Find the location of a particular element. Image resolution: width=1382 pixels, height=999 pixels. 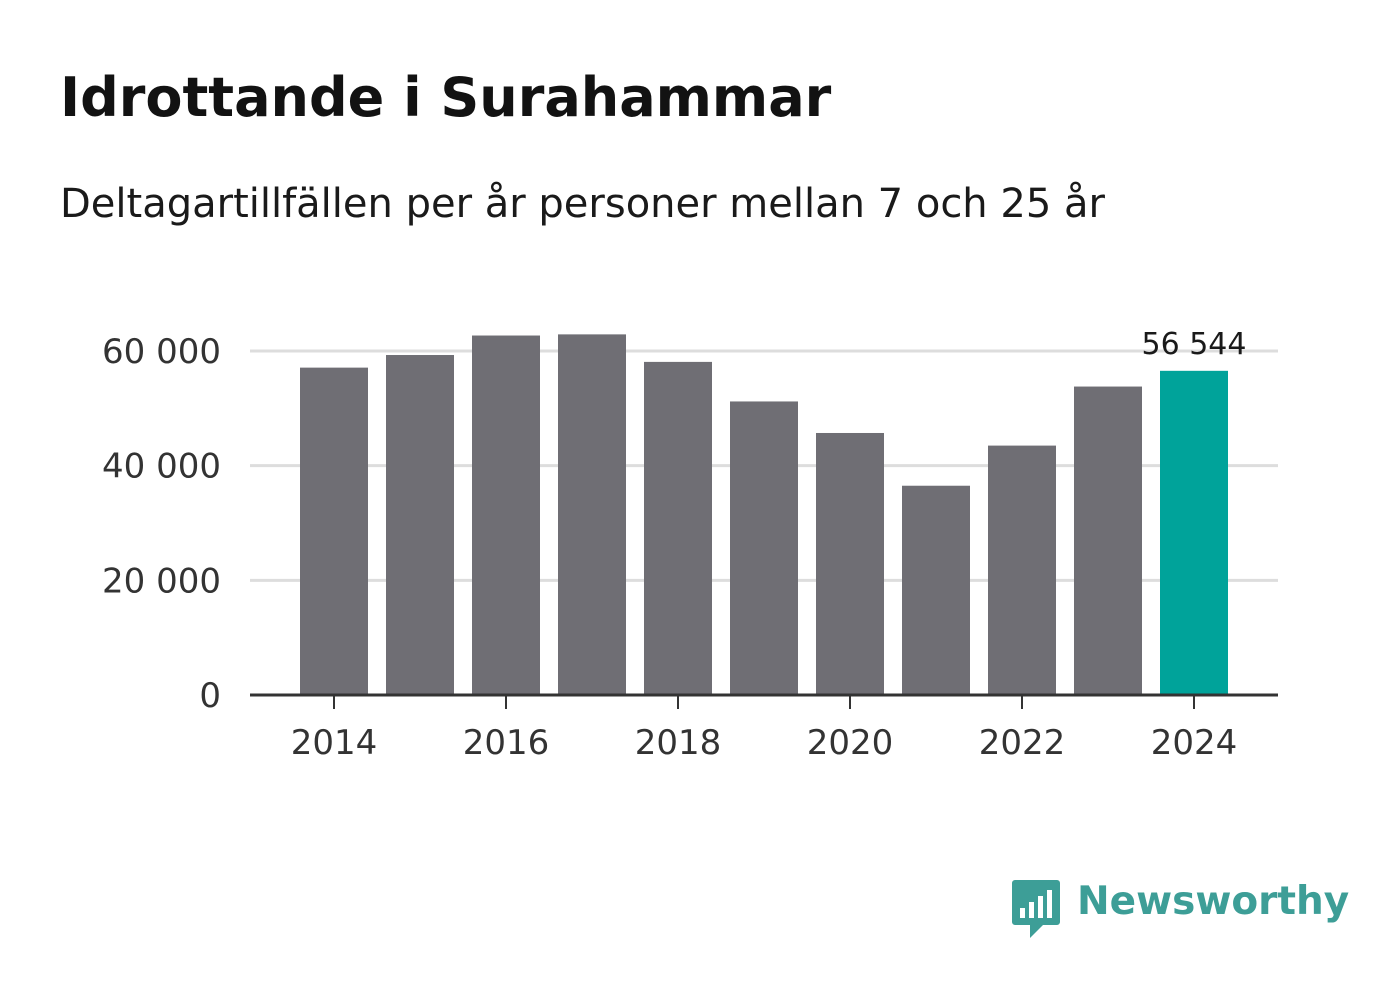

bar-2021 is located at coordinates (936, 590).